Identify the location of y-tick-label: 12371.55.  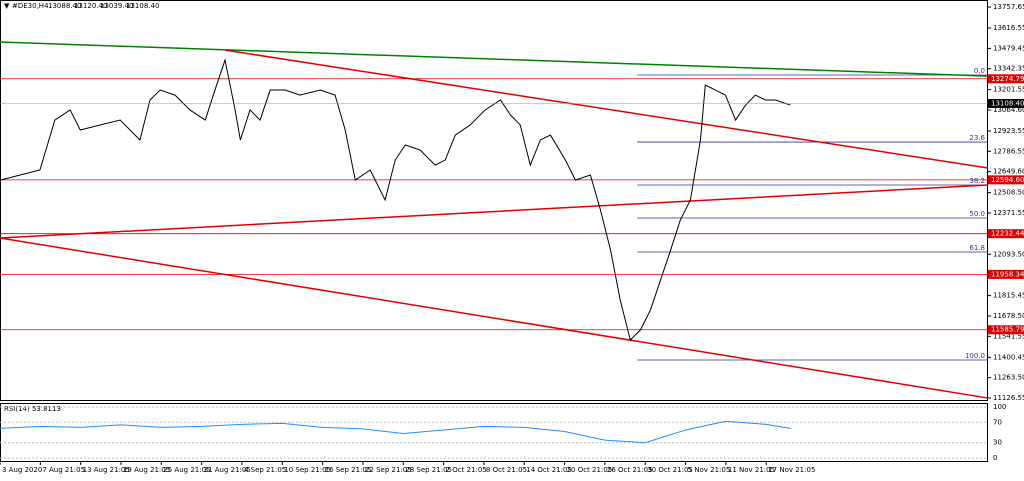
(1008, 213).